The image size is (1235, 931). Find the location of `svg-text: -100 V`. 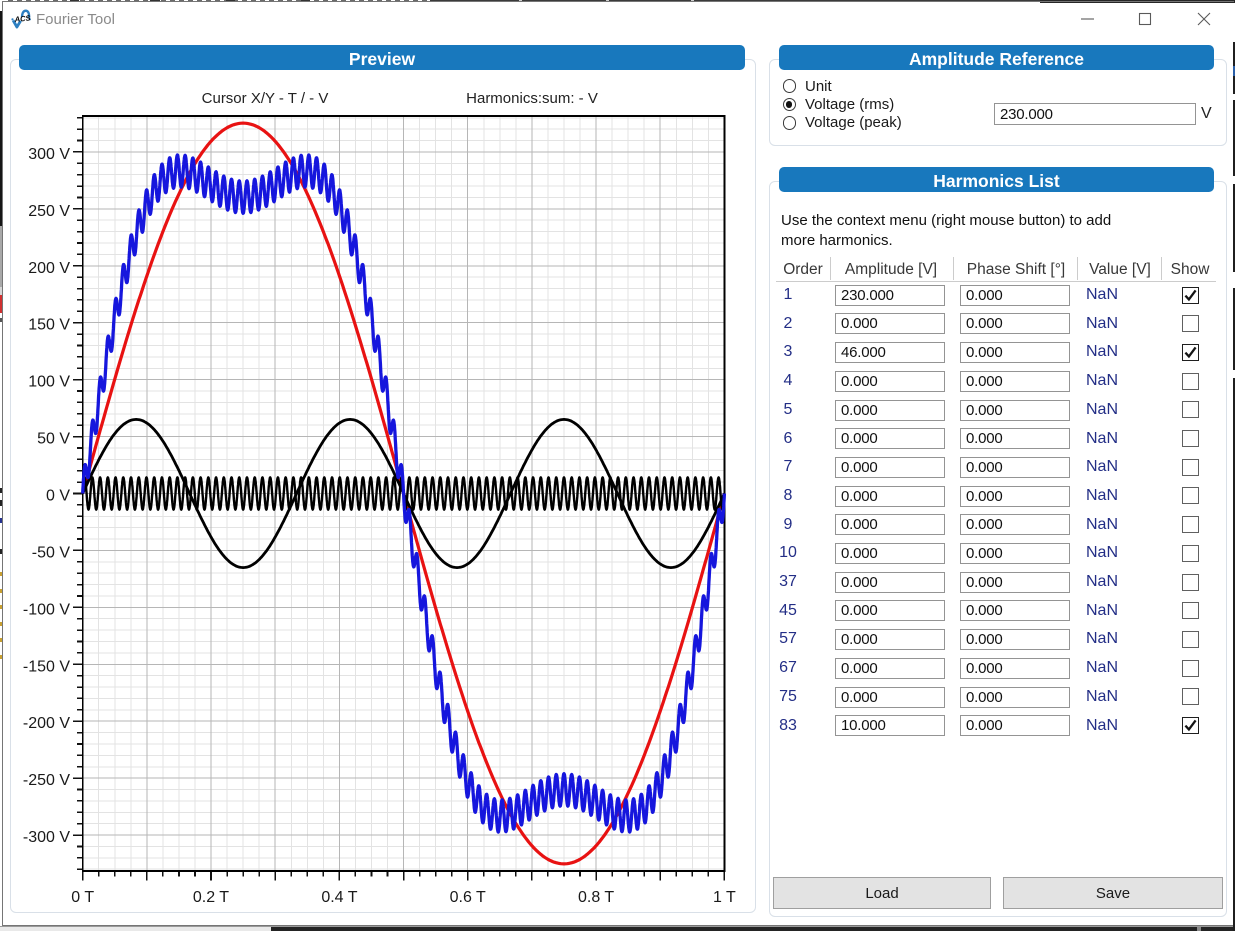

svg-text: -100 V is located at coordinates (46, 609).